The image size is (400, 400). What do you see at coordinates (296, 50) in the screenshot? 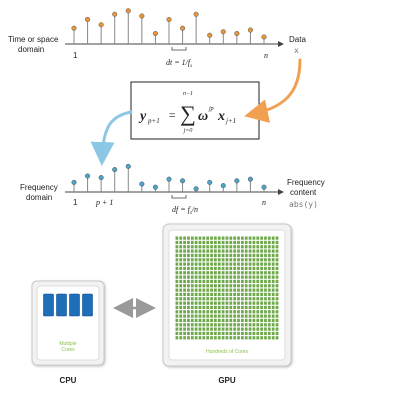
I see `time-output-var: x` at bounding box center [296, 50].